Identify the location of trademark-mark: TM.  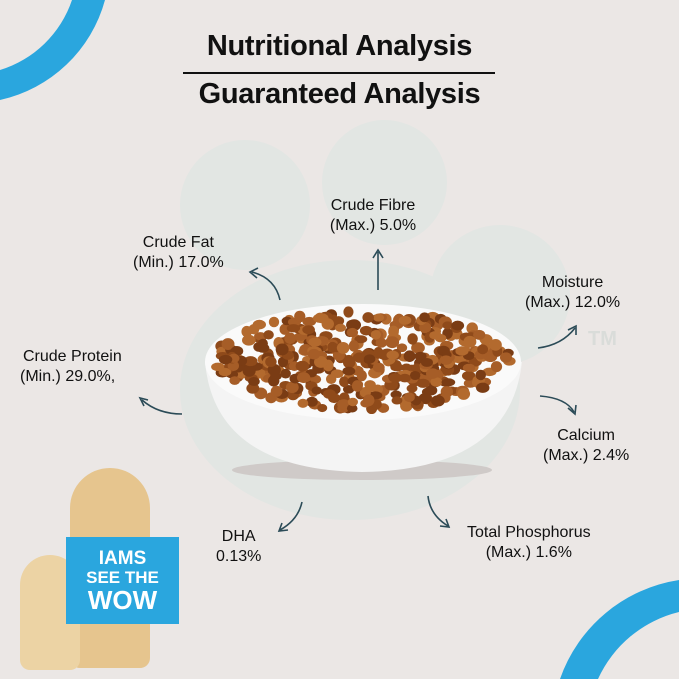
(602, 339).